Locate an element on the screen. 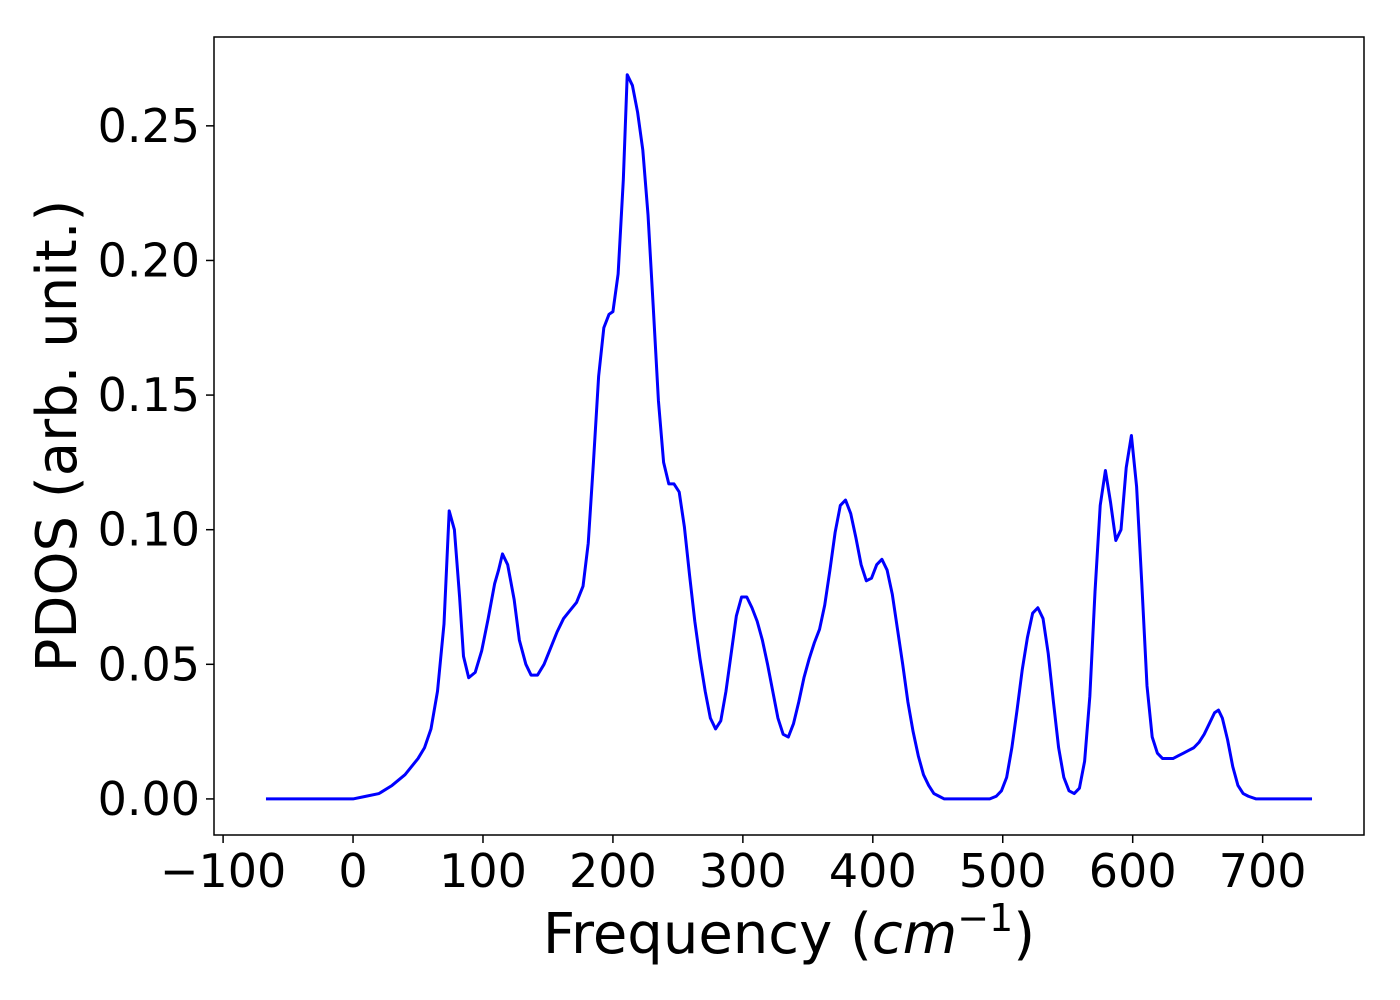 This screenshot has width=1400, height=1000. y-tick-label: 0.20 is located at coordinates (149, 260).